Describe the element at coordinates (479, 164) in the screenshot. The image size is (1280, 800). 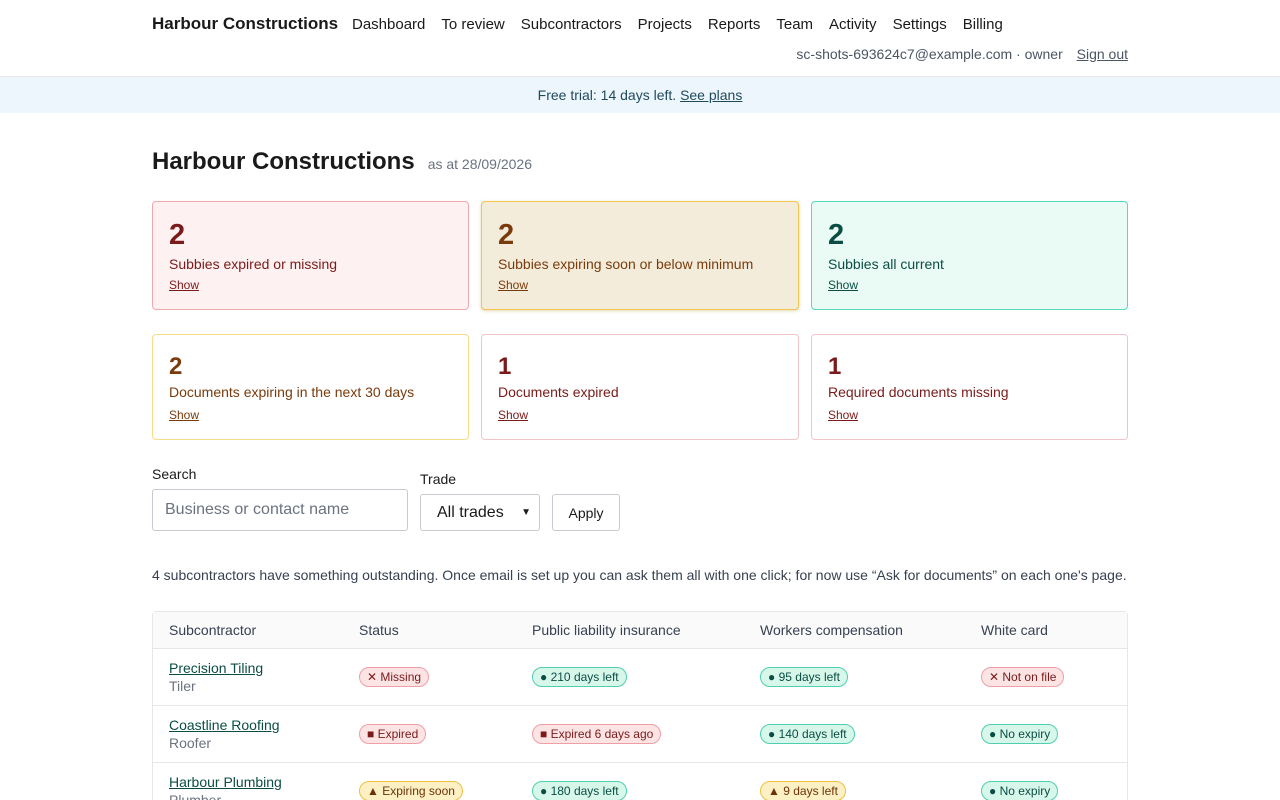
I see `as-at-date: as at 28/09/2026` at that location.